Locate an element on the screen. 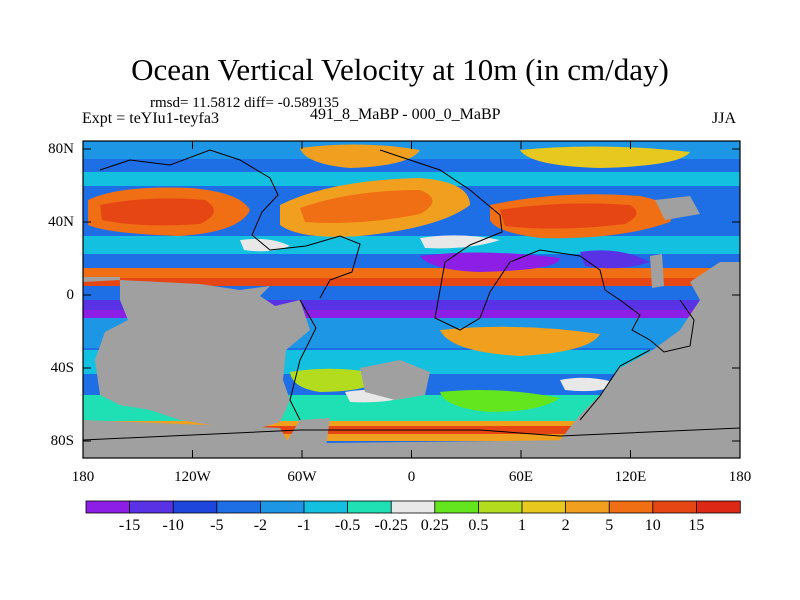  land-southeast is located at coordinates (650, 360).